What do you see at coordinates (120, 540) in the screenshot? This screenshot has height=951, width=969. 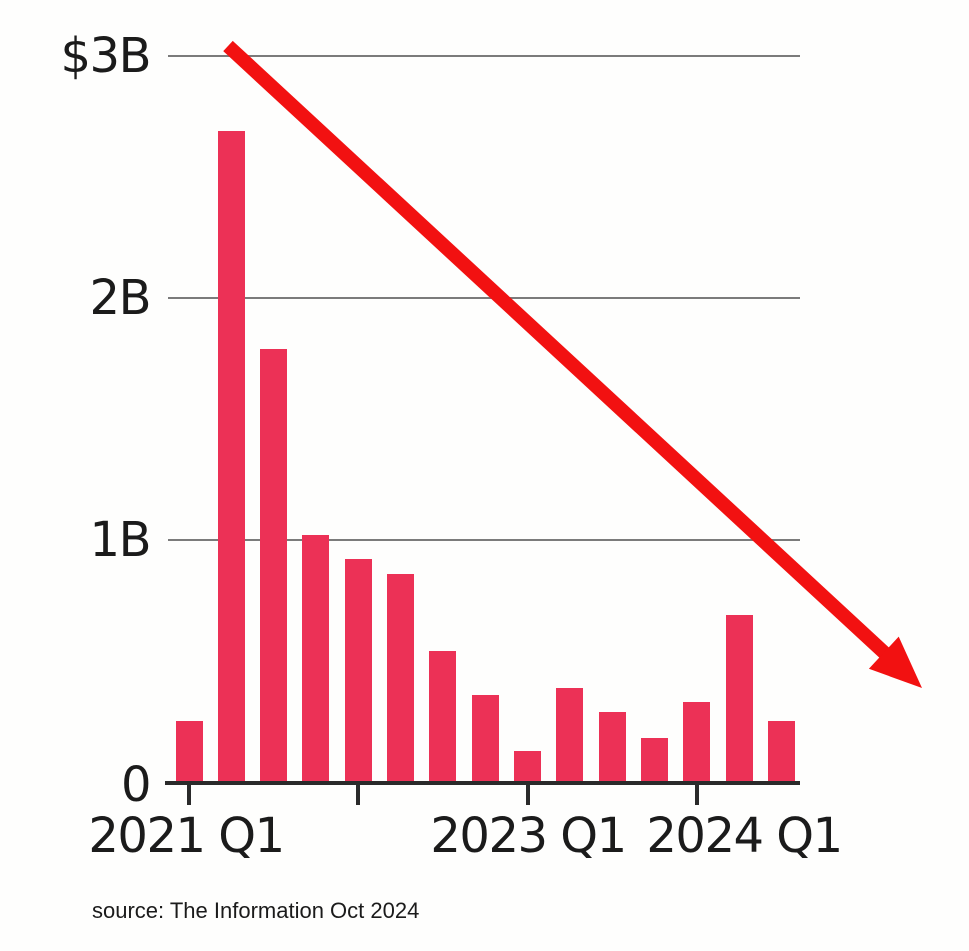 I see `y-axis-label: 1B` at bounding box center [120, 540].